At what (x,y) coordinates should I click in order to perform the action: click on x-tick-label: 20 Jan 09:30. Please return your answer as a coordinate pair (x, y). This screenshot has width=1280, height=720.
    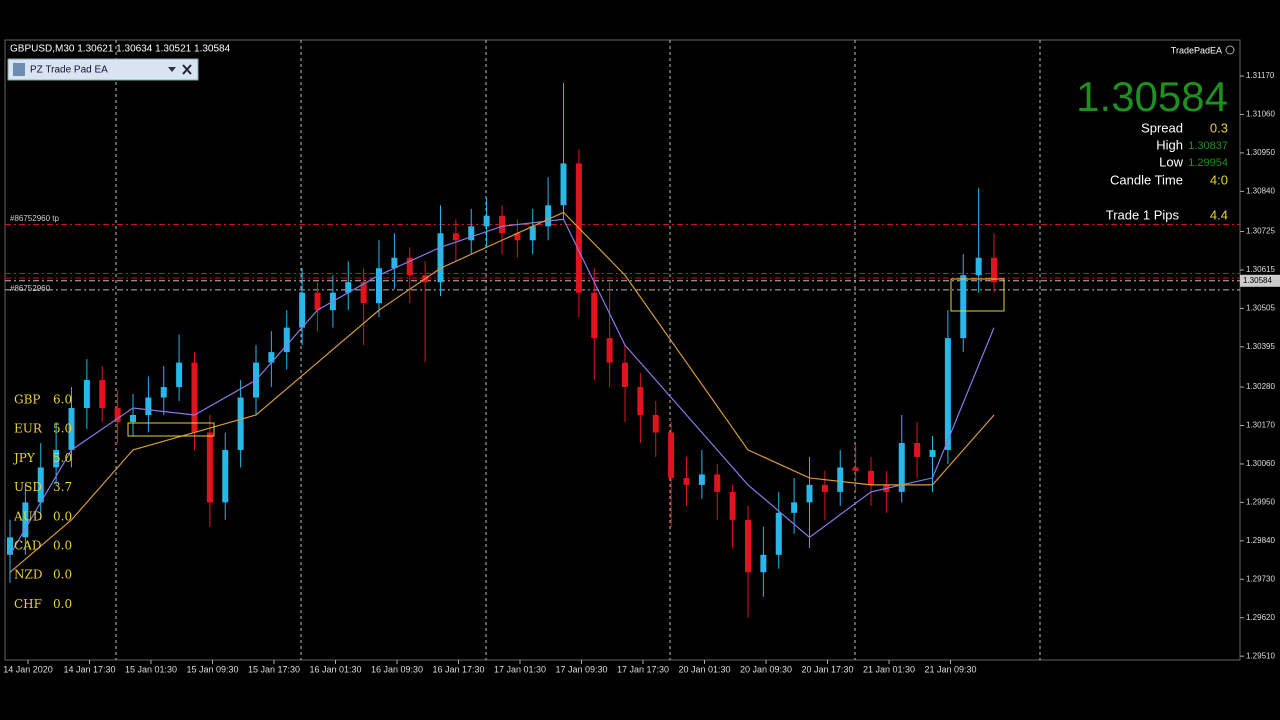
    Looking at the image, I should click on (766, 669).